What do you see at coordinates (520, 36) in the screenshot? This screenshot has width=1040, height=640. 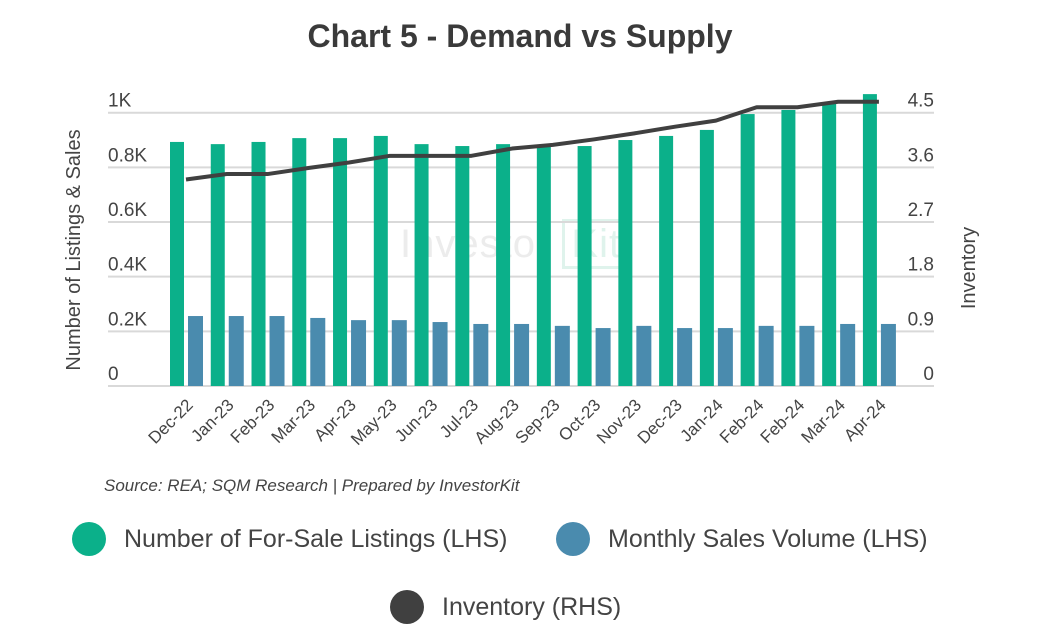 I see `chart-title: Chart 5 - Demand vs Supply` at bounding box center [520, 36].